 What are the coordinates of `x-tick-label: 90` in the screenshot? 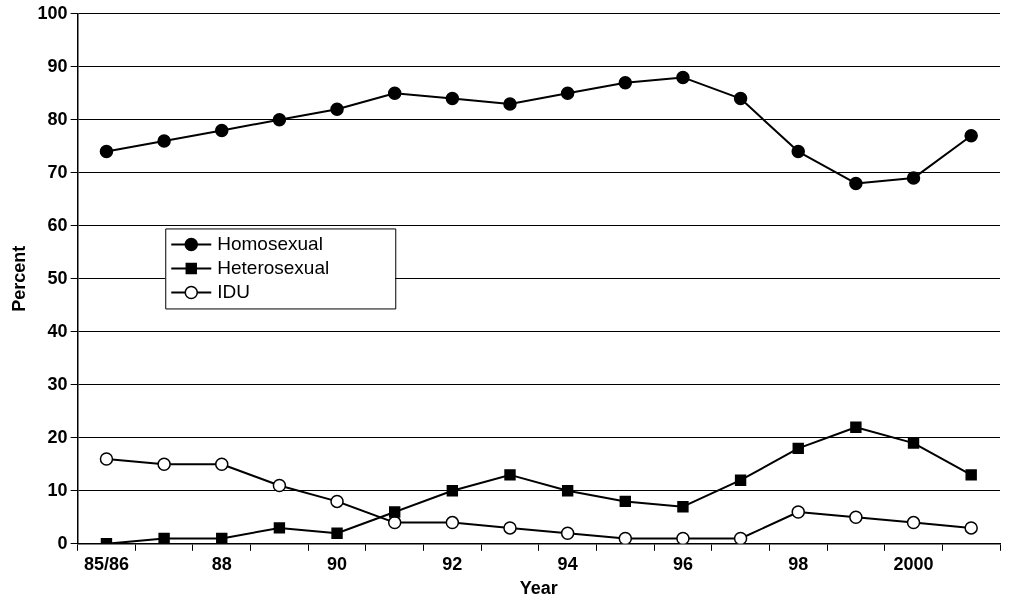 It's located at (337, 563).